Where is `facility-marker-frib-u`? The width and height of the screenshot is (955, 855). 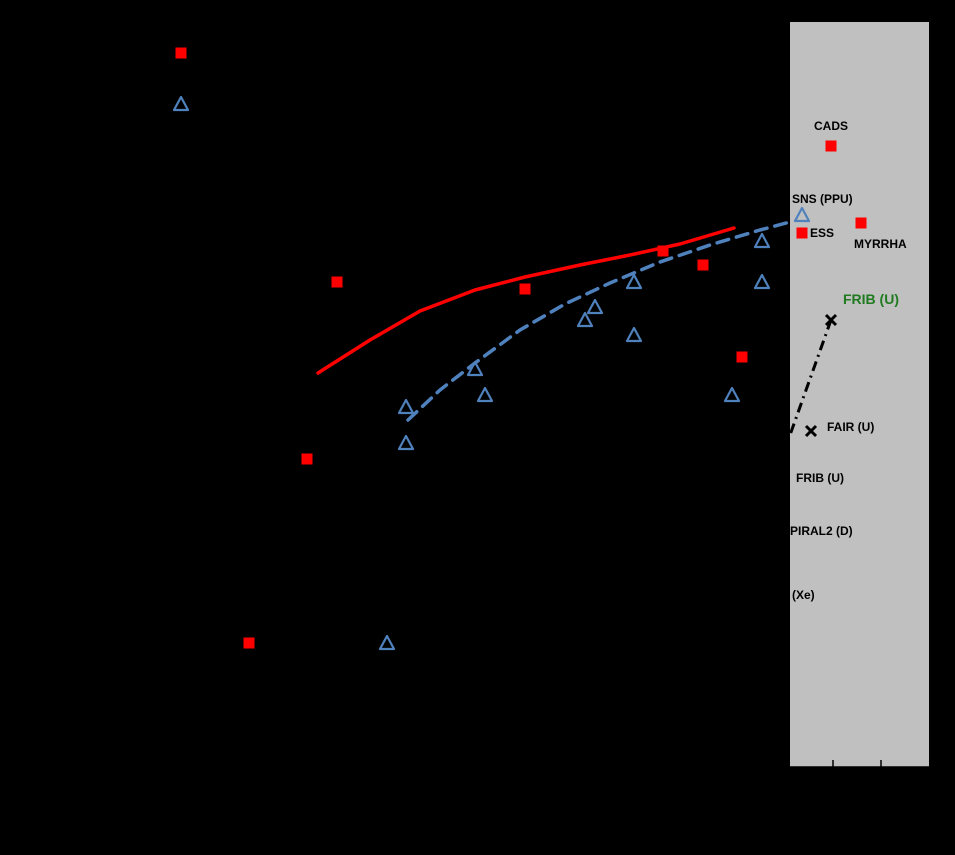 facility-marker-frib-u is located at coordinates (831, 320).